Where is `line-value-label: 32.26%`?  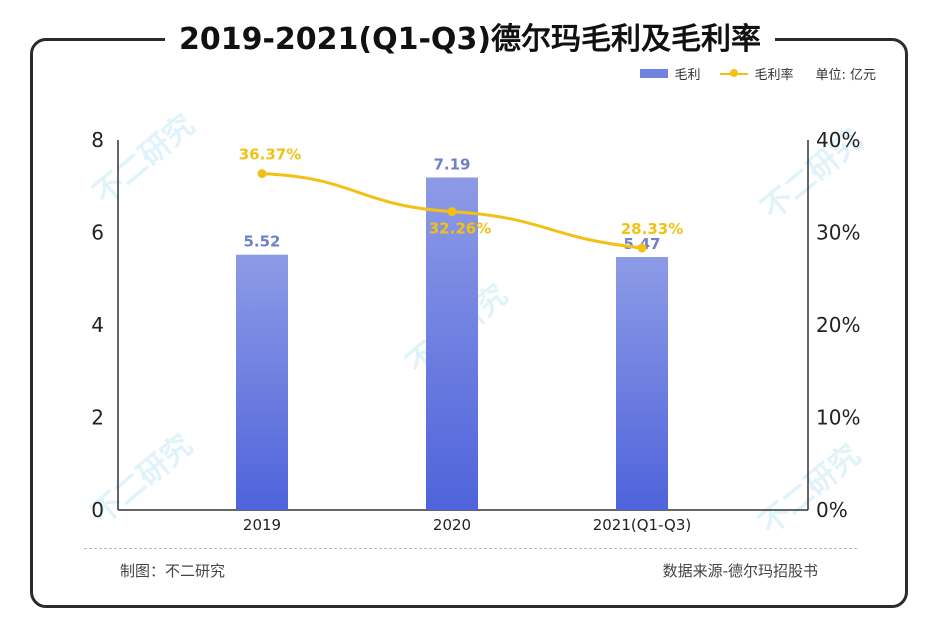
line-value-label: 32.26% is located at coordinates (460, 229).